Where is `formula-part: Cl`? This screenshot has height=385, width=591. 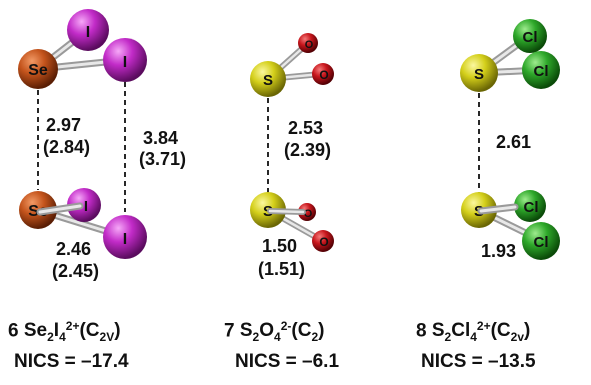
formula-part: Cl is located at coordinates (461, 331).